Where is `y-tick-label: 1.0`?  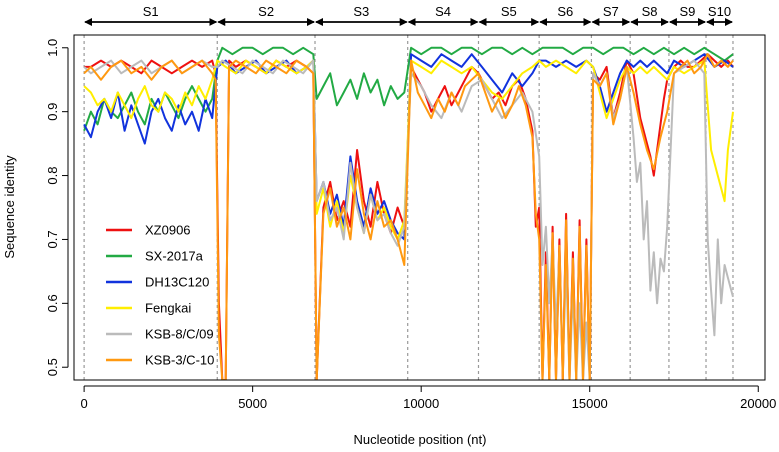 y-tick-label: 1.0 is located at coordinates (52, 48).